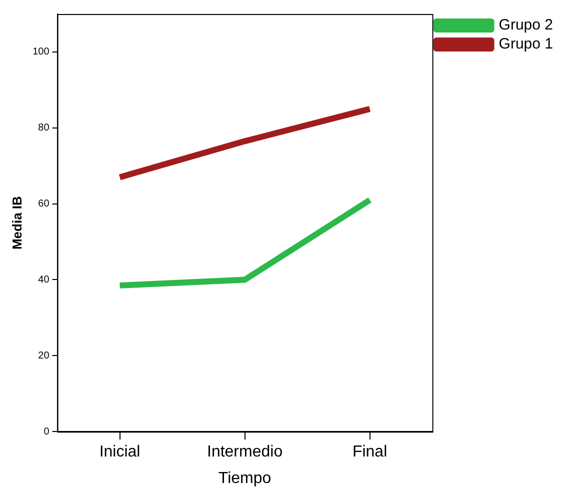 Image resolution: width=567 pixels, height=492 pixels. Describe the element at coordinates (245, 478) in the screenshot. I see `x-axis-title: Tiempo` at that location.